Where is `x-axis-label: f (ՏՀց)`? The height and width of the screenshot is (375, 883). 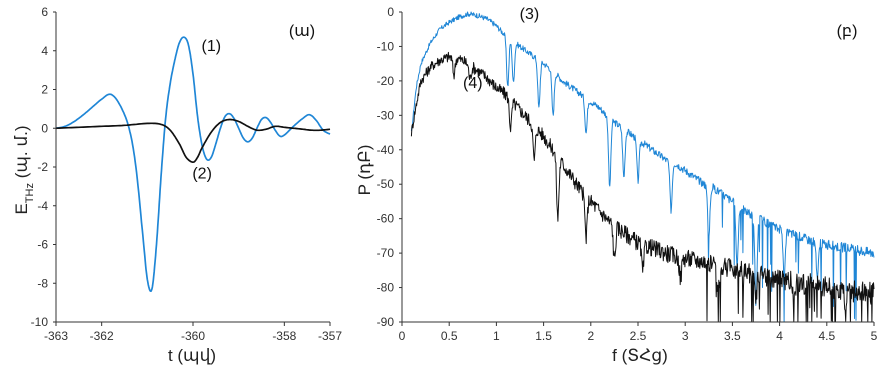 x-axis-label: f (ՏՀց) is located at coordinates (640, 355).